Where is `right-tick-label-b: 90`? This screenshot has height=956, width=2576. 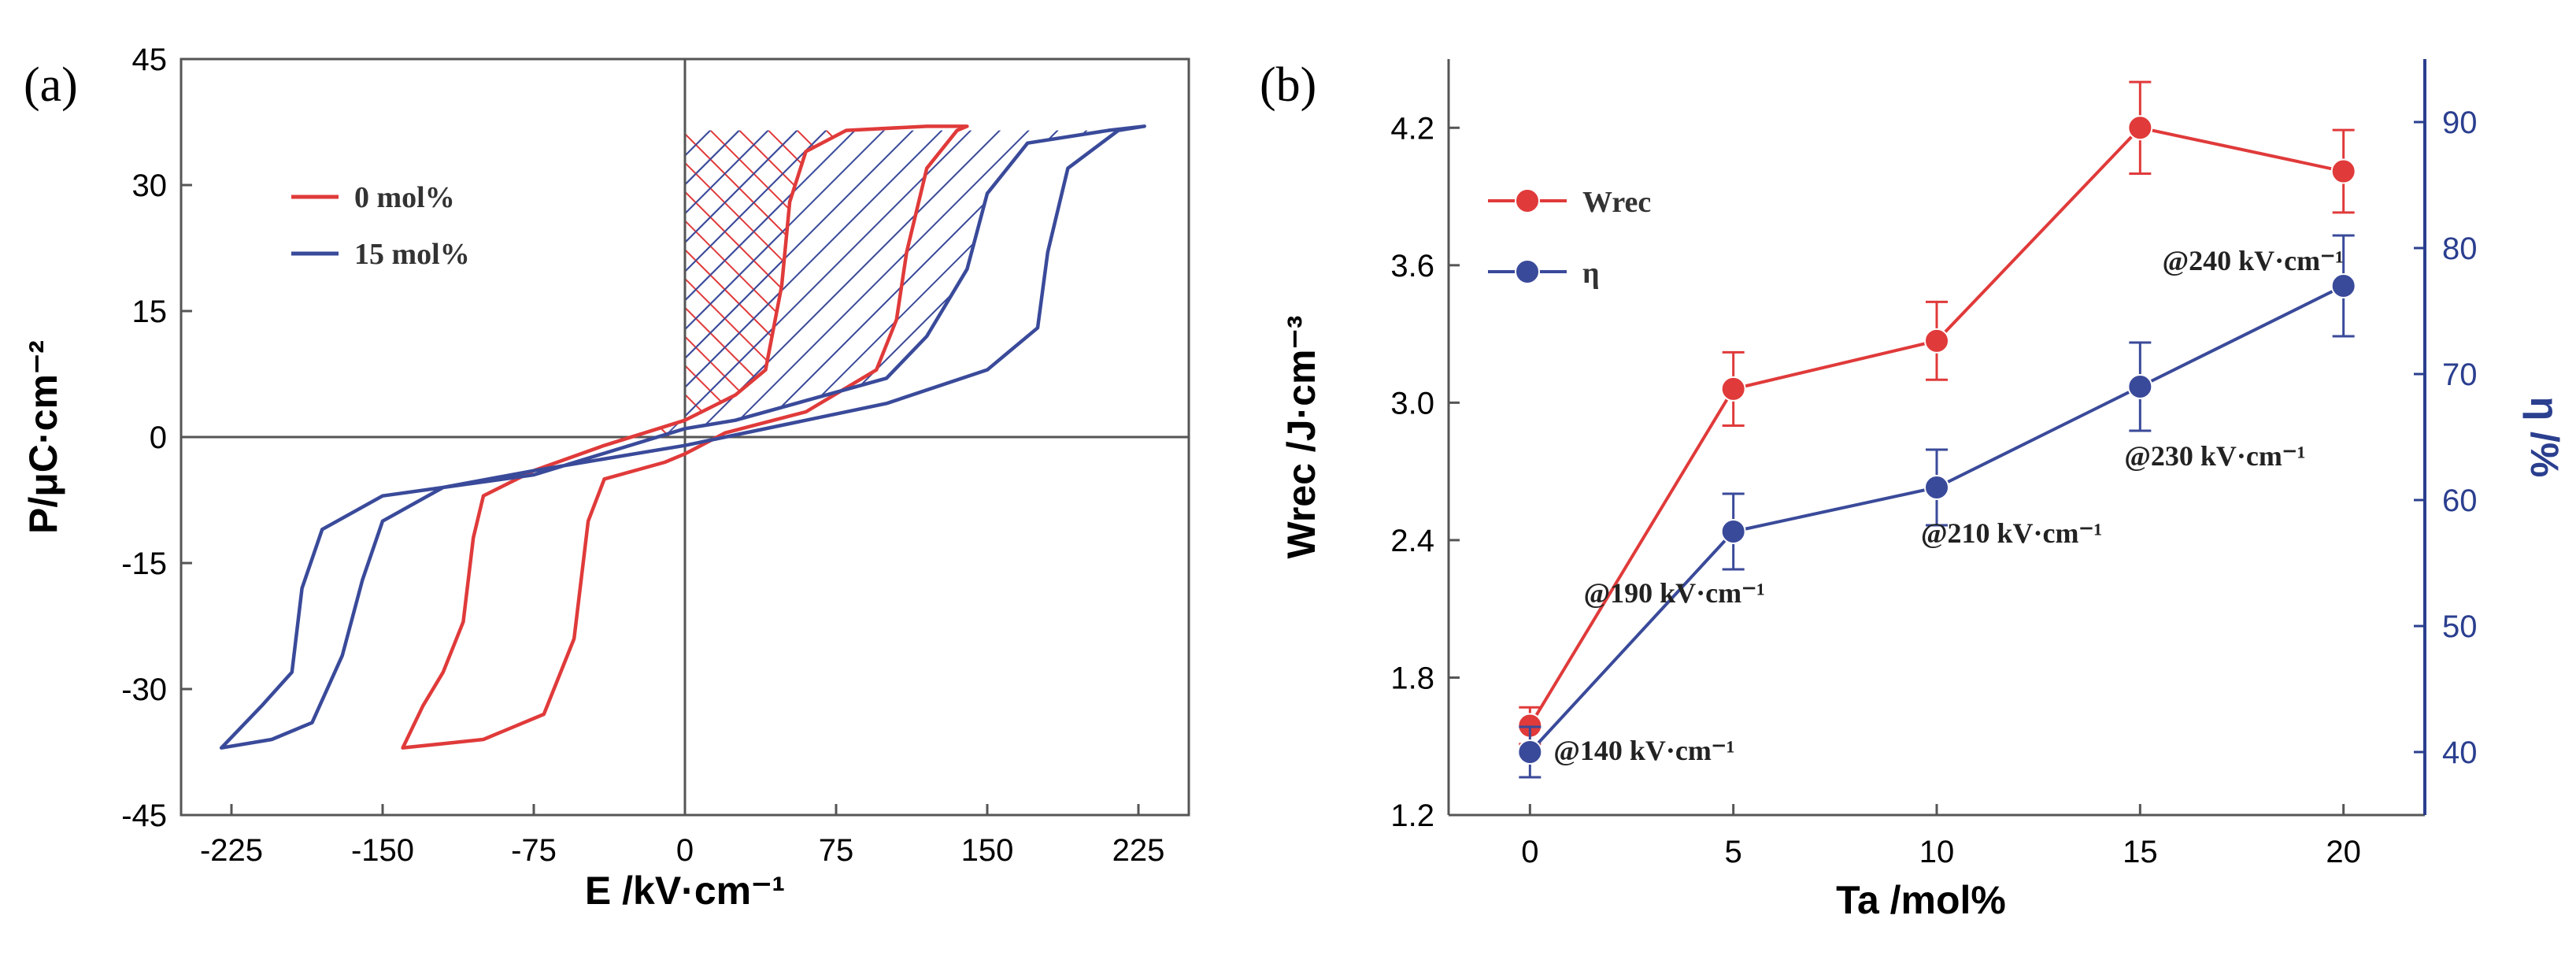 right-tick-label-b: 90 is located at coordinates (2460, 123).